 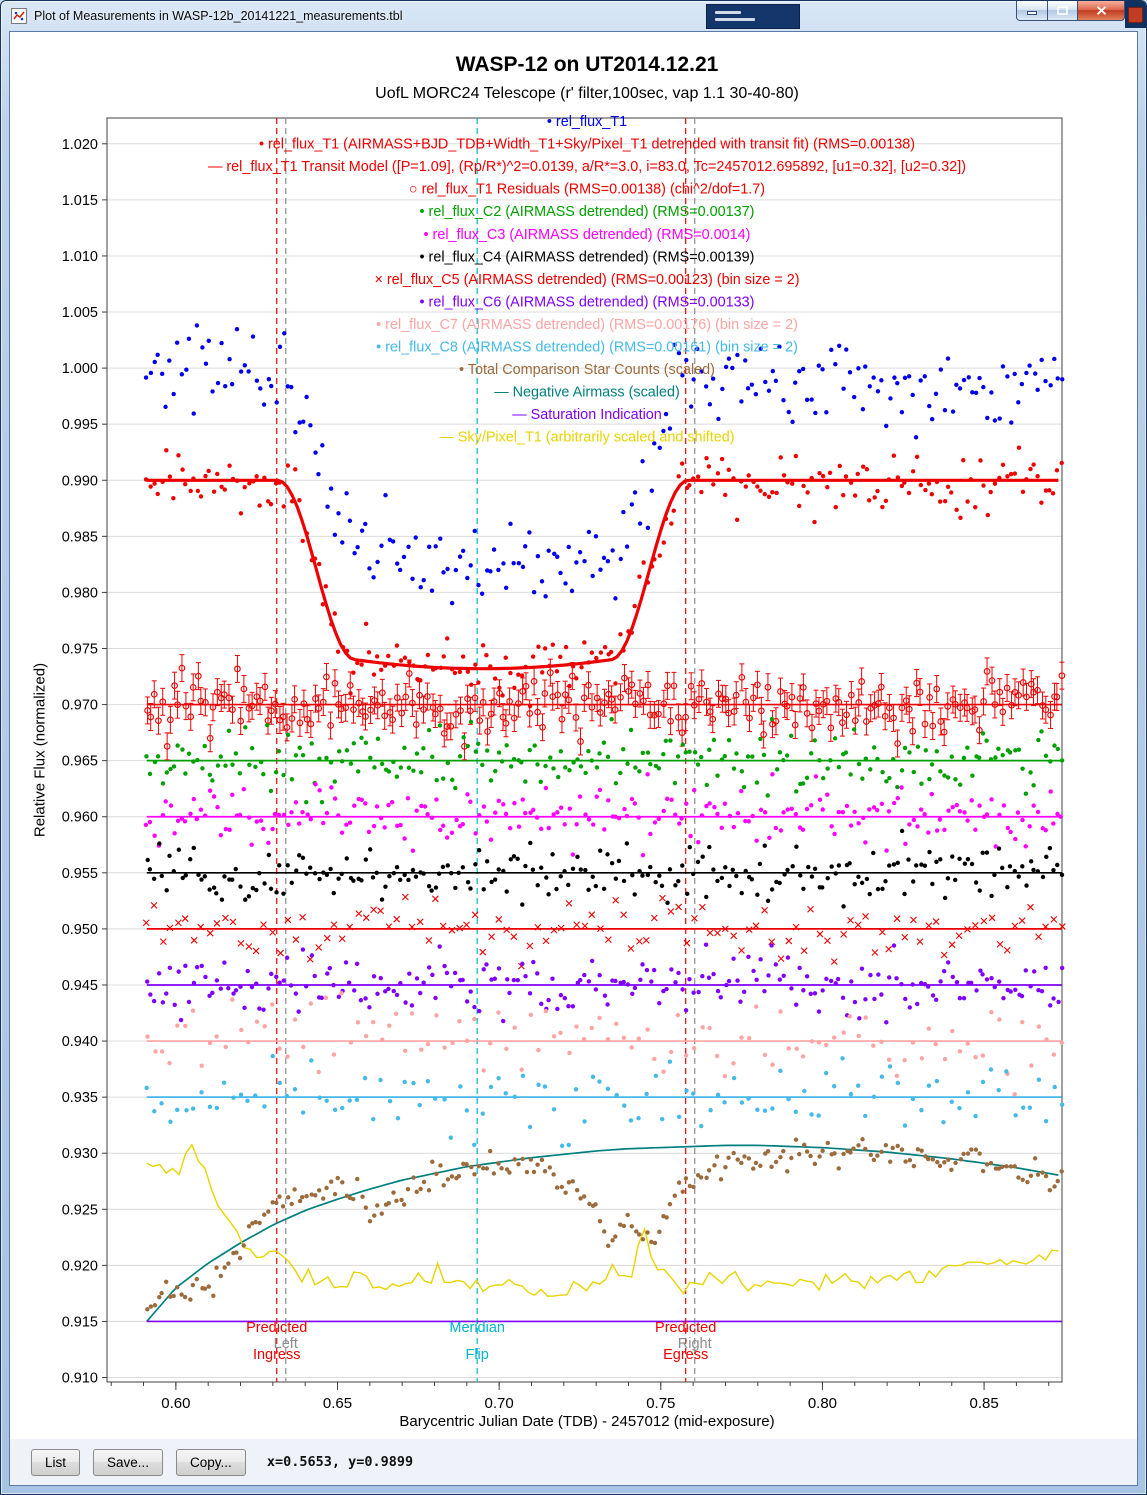 I want to click on svg-text: 0.950, so click(x=80, y=930).